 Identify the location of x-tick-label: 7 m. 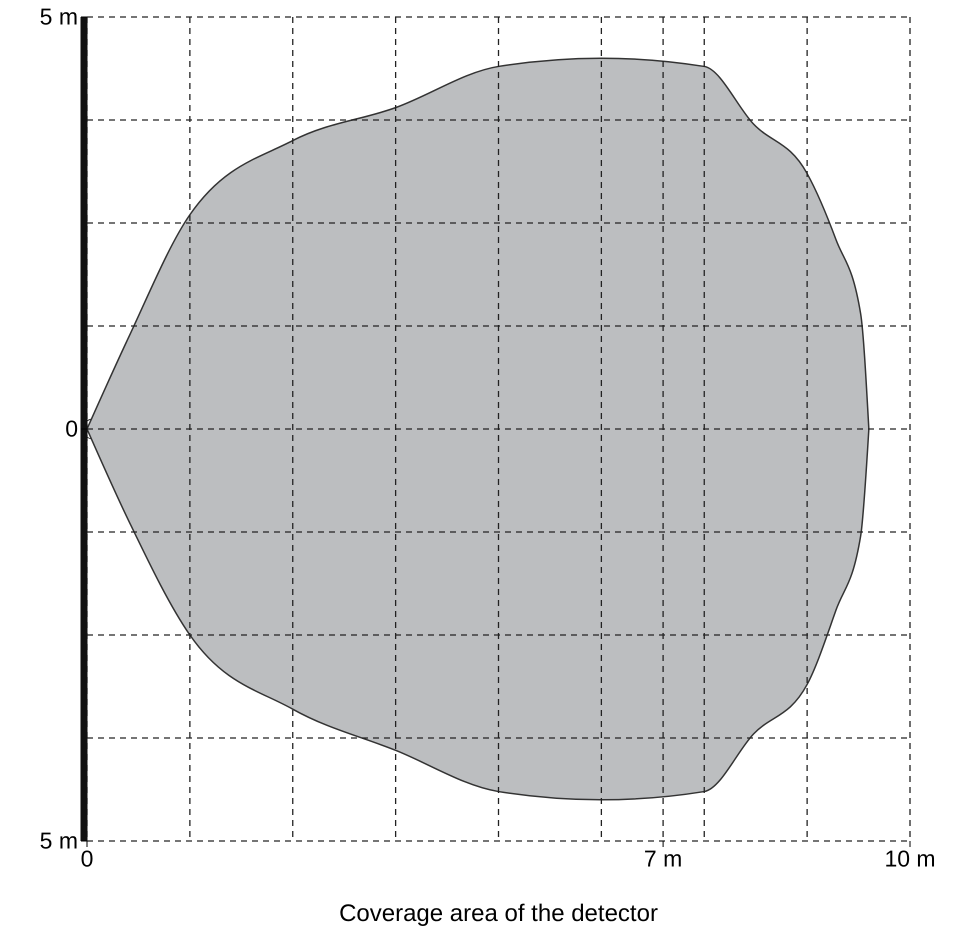
(663, 858).